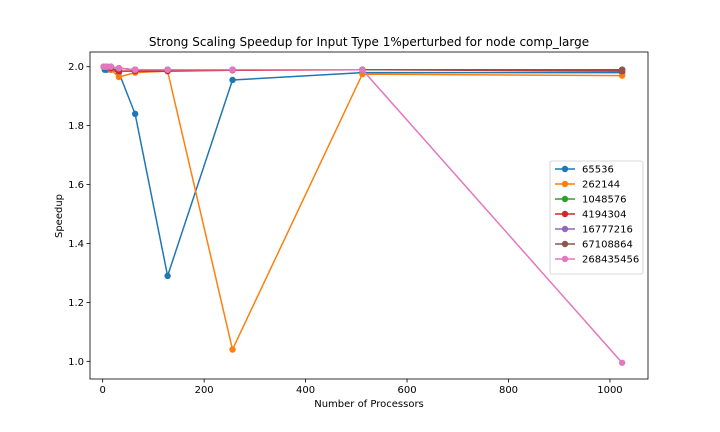  I want to click on x-tick-label: 1000, so click(609, 390).